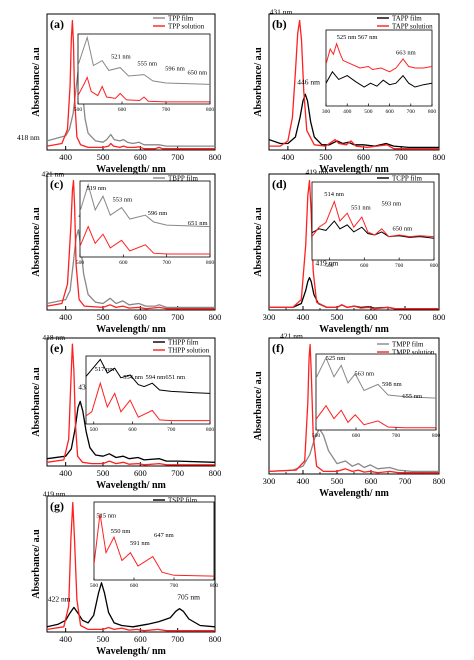 This screenshot has height=660, width=474. Describe the element at coordinates (361, 207) in the screenshot. I see `inset-peak-label: 551 nm` at that location.